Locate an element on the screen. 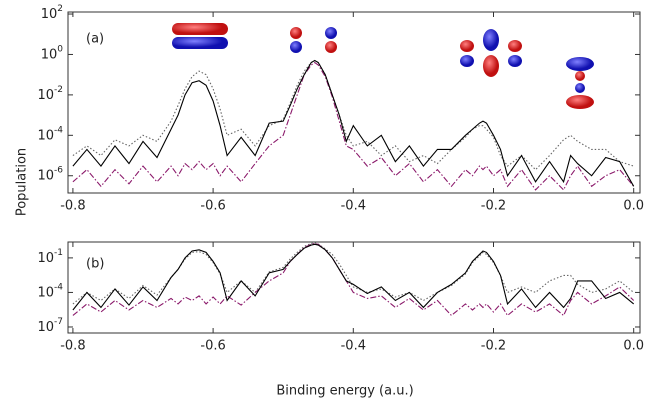  y-tick-label: 10² is located at coordinates (52, 13).